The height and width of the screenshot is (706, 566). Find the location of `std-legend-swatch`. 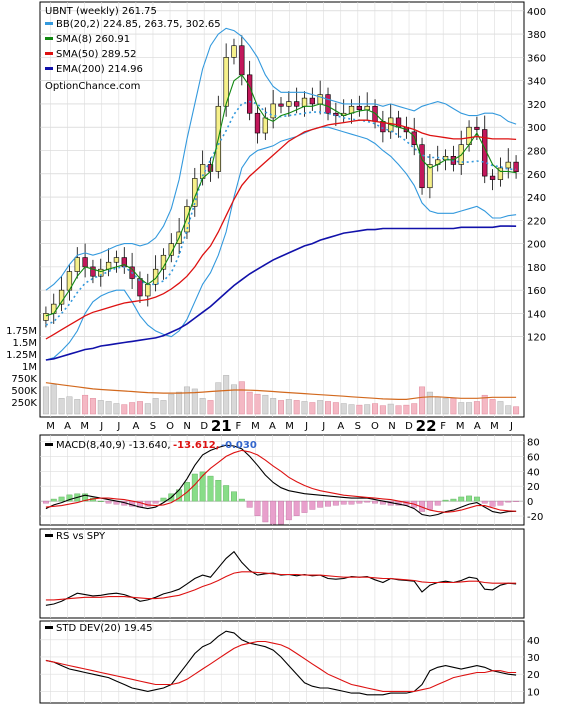

std-legend-swatch is located at coordinates (49, 627).